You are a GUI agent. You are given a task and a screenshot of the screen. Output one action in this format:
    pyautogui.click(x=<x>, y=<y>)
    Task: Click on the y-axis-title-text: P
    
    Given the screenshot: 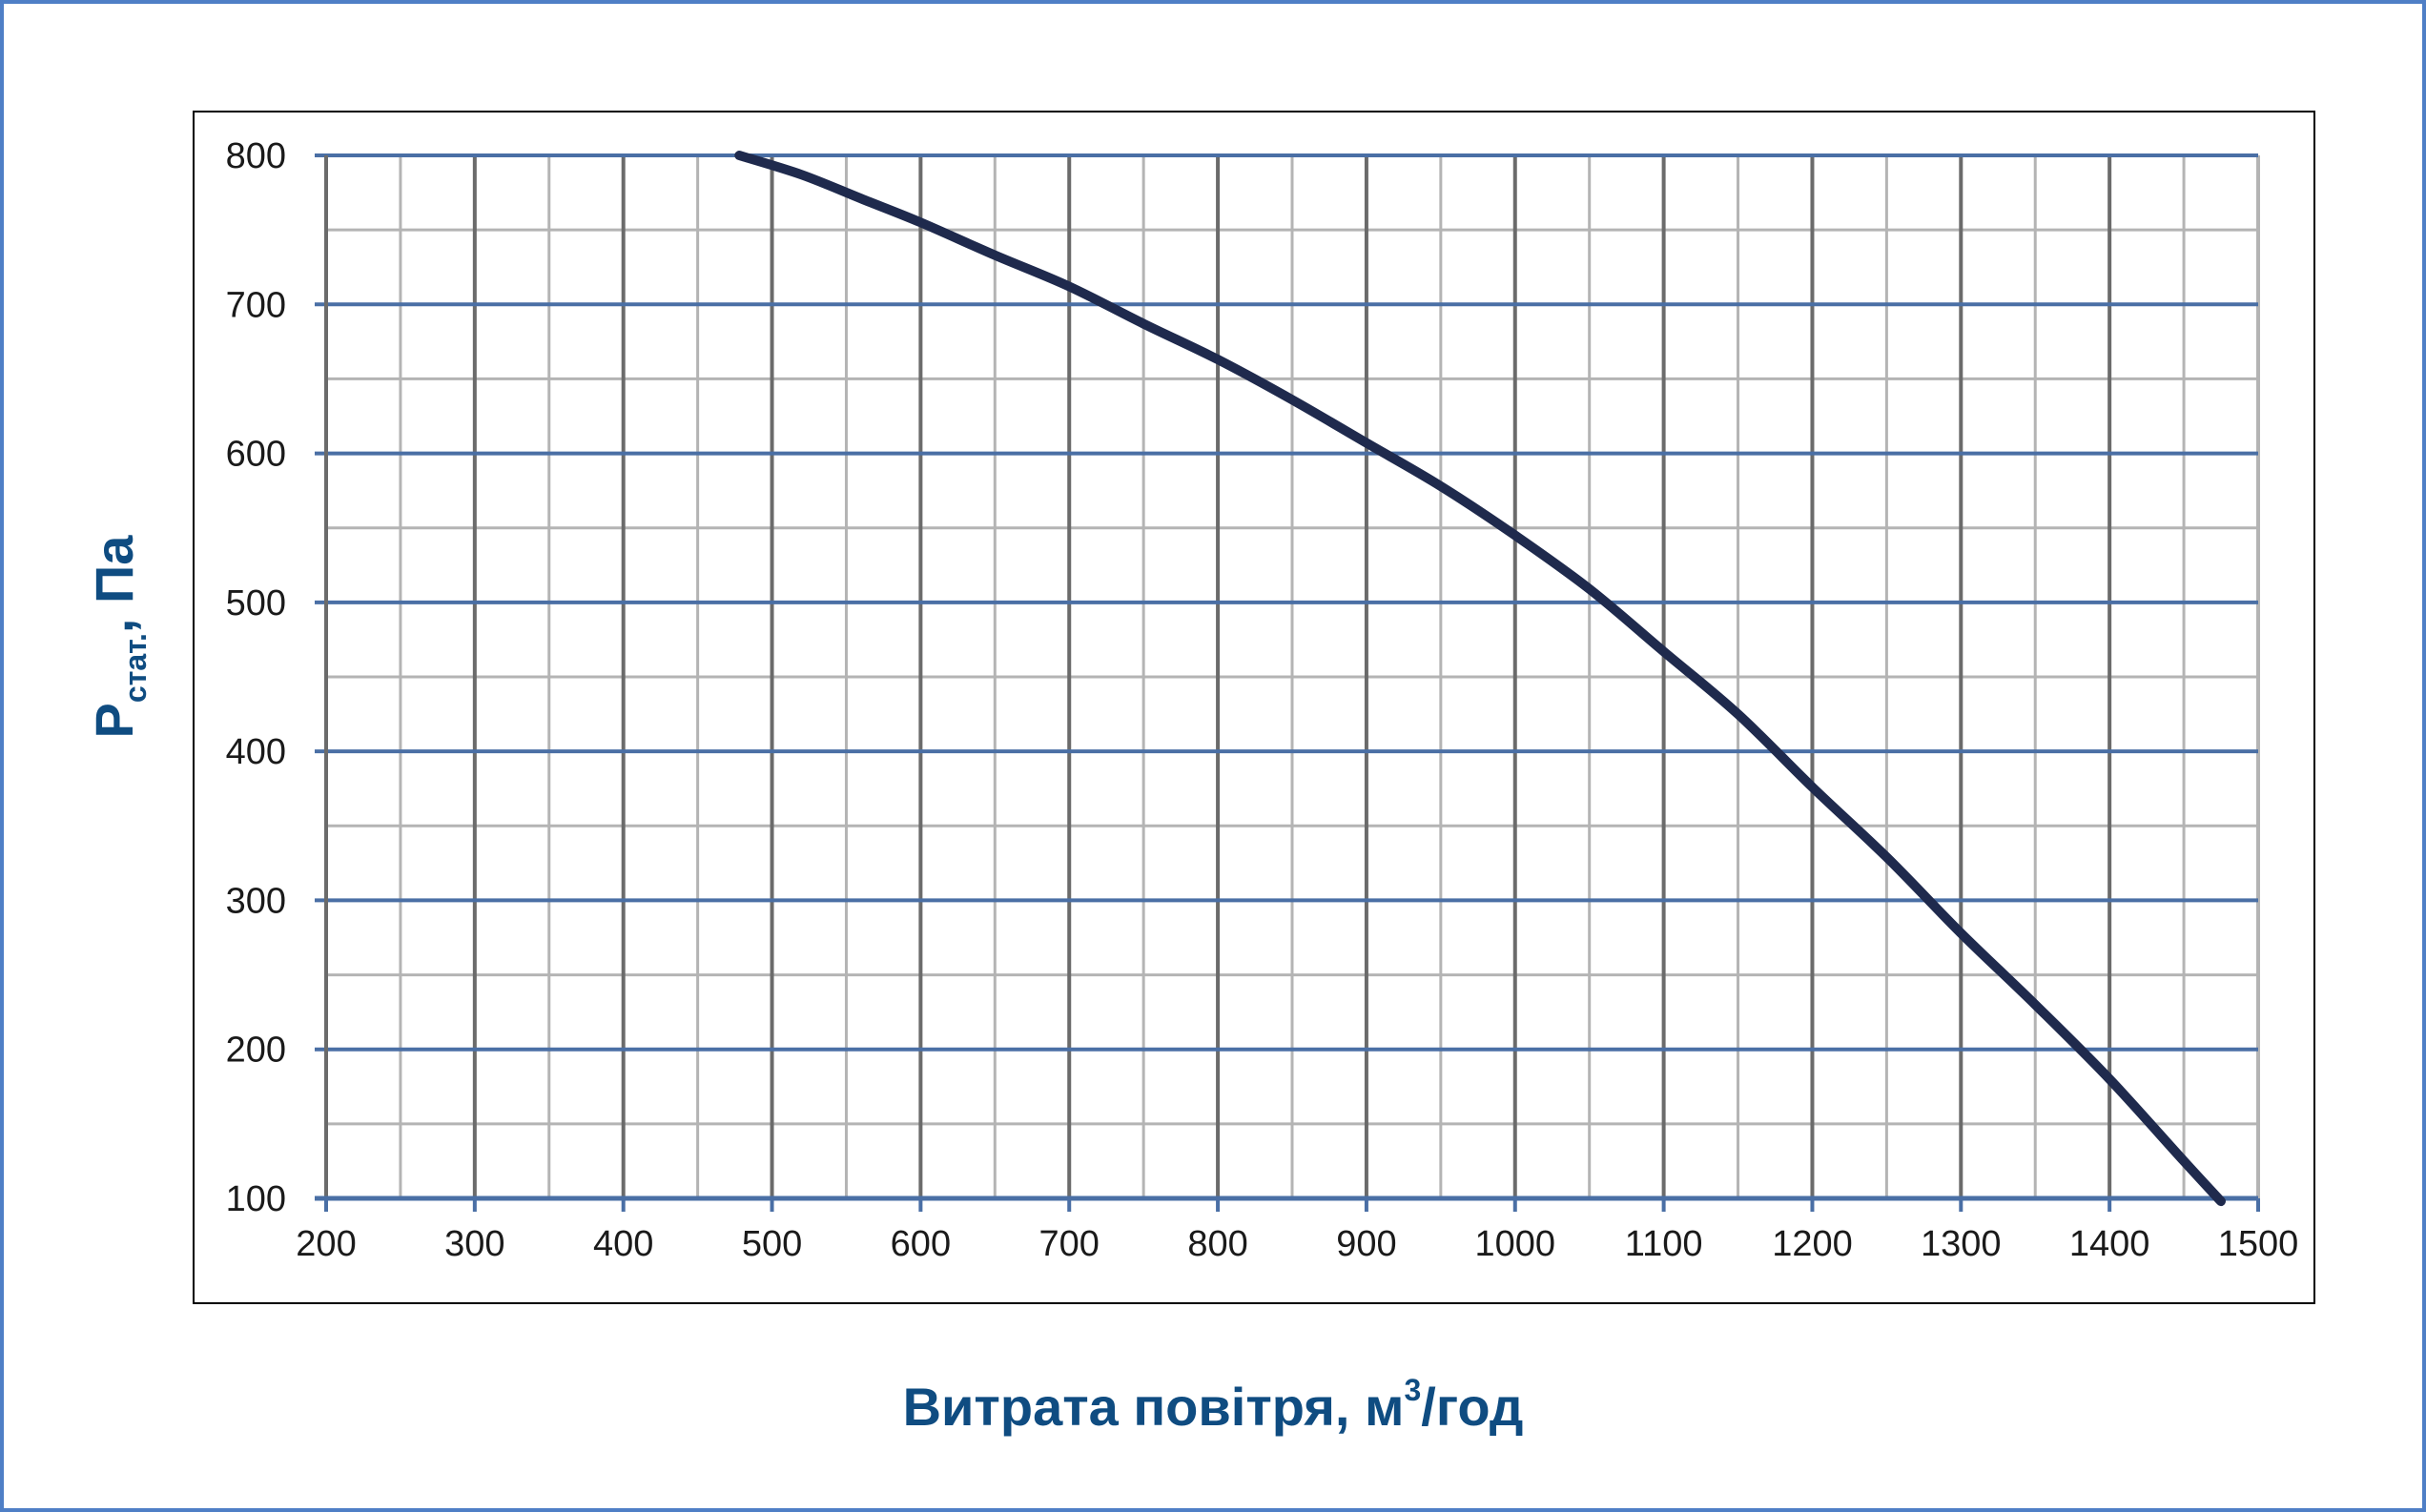 What is the action you would take?
    pyautogui.click(x=114, y=721)
    